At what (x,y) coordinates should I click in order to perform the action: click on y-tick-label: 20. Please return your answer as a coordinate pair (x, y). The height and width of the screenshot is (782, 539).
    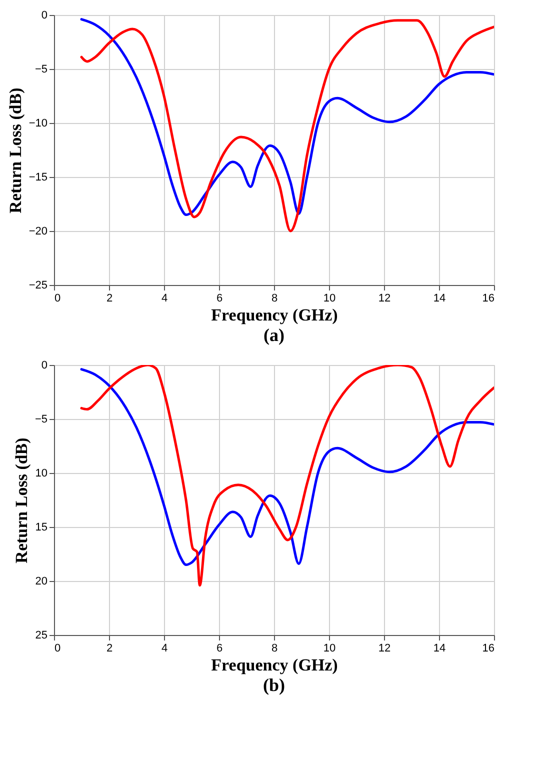
    Looking at the image, I should click on (41, 582).